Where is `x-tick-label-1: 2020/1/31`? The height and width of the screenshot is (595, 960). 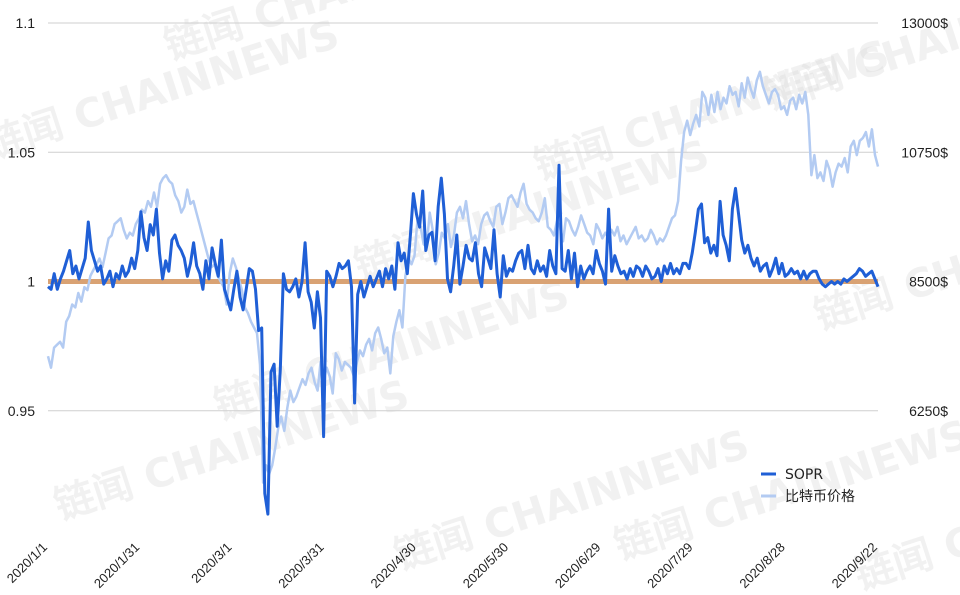
x-tick-label-1: 2020/1/31 is located at coordinates (117, 566).